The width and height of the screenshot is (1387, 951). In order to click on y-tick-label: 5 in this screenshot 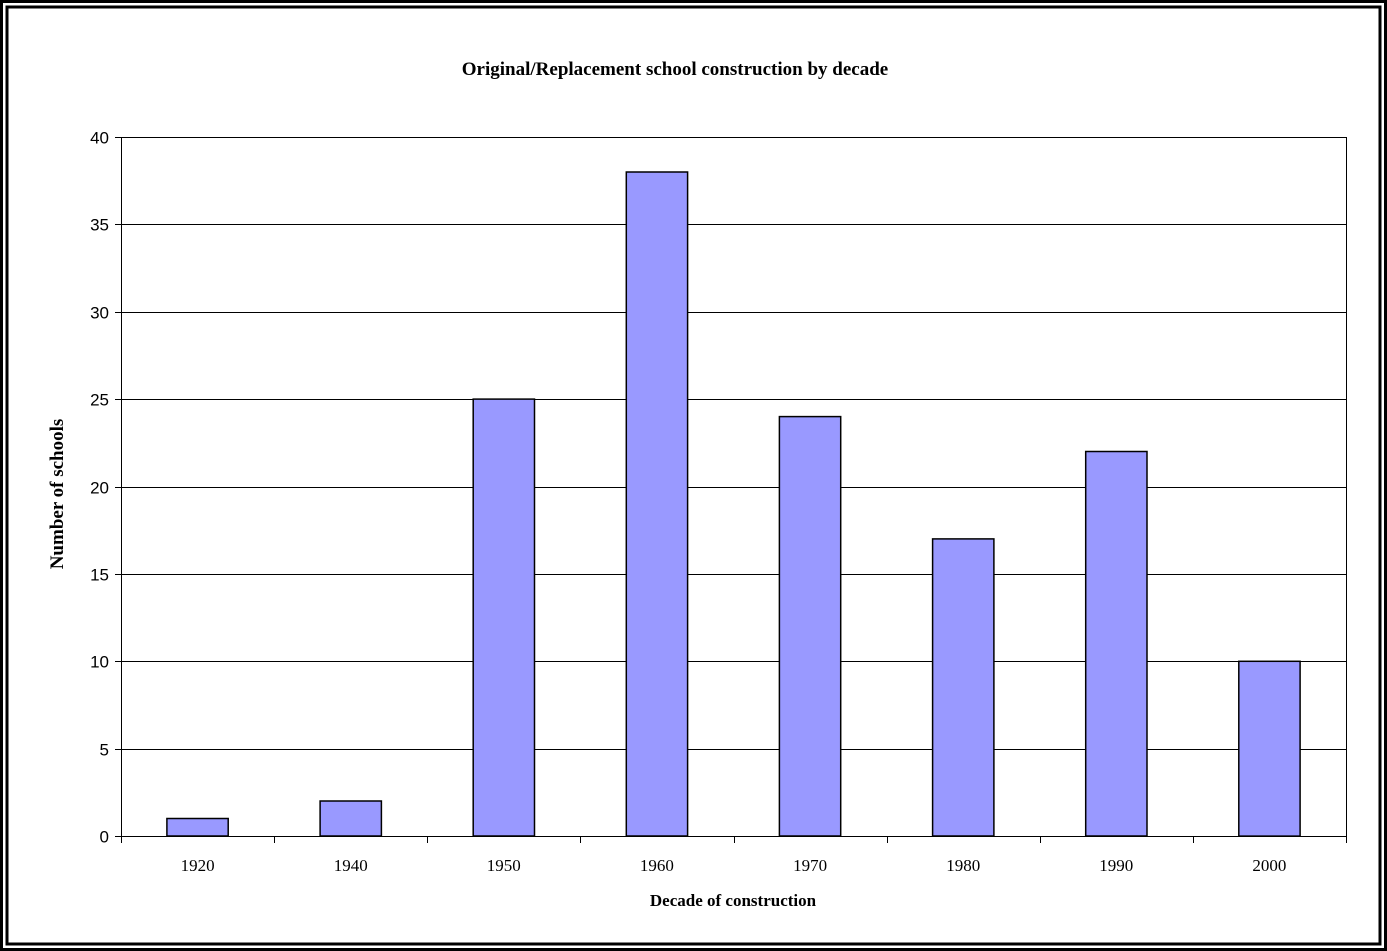, I will do `click(104, 750)`.